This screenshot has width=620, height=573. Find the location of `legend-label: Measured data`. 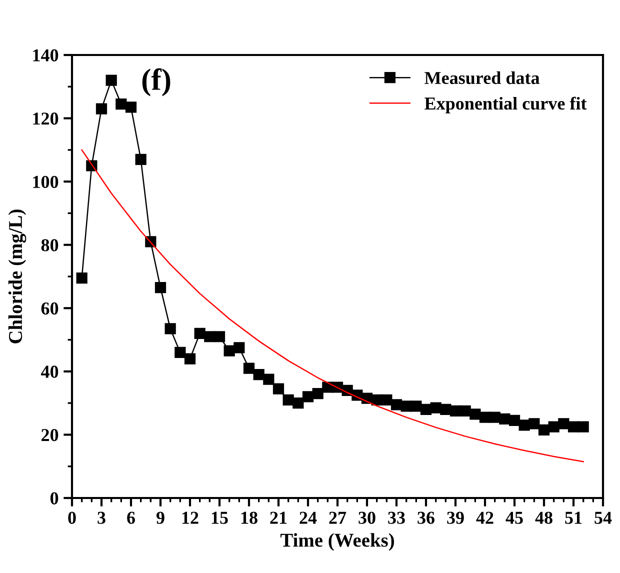

legend-label: Measured data is located at coordinates (482, 77).